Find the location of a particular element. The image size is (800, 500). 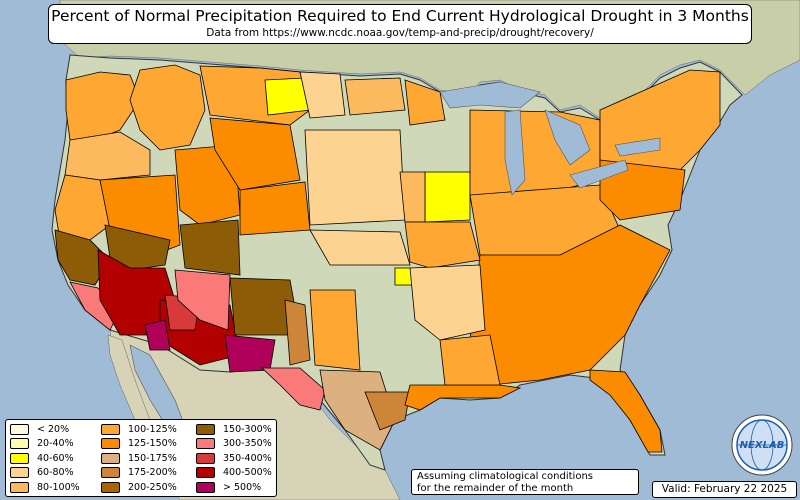

region-mid-atlantic is located at coordinates (642, 190).